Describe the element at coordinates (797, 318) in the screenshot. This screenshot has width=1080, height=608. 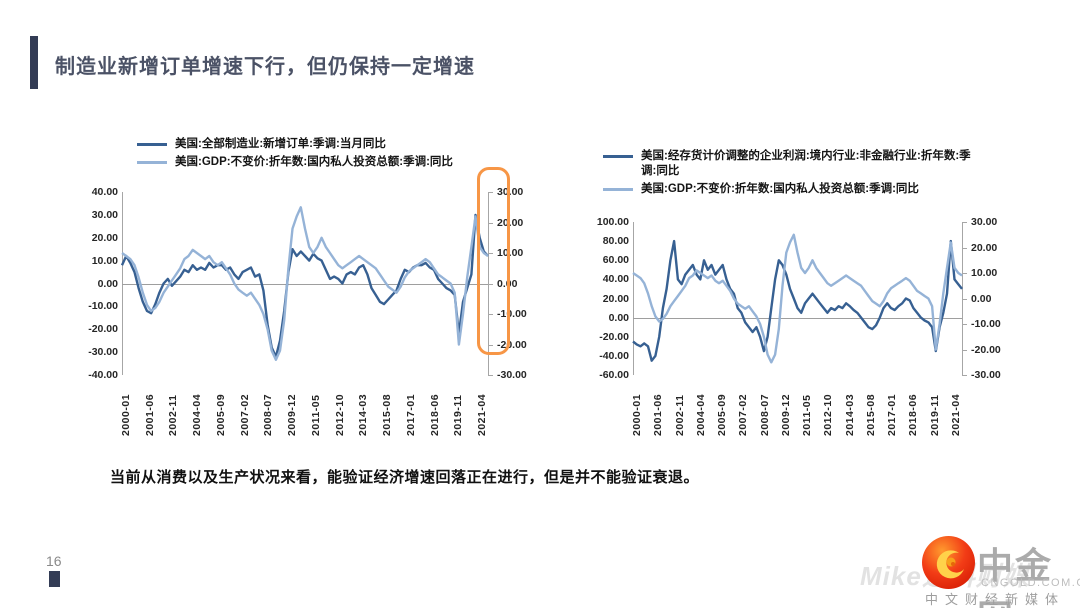
I see `zero-gridline` at that location.